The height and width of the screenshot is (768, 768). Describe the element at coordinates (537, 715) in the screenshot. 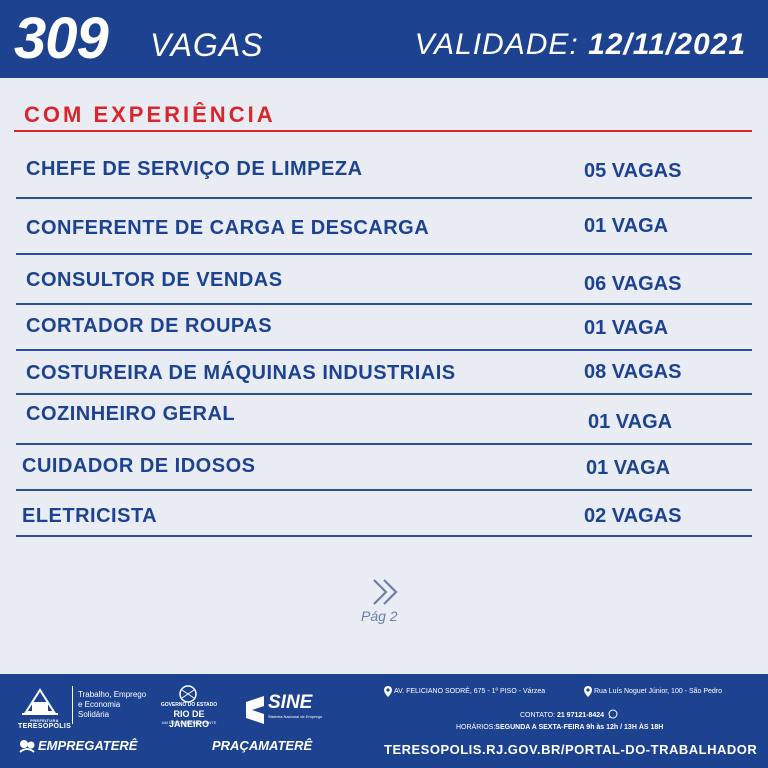

I see `contato-label: CONTATO:` at that location.